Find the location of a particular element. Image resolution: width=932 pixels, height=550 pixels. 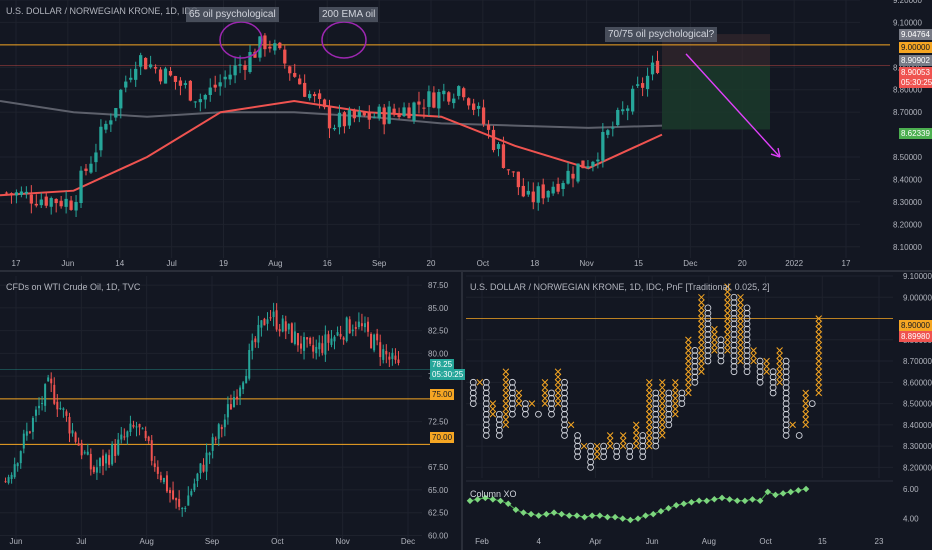

main-y-tick: 8.40000 is located at coordinates (907, 179).